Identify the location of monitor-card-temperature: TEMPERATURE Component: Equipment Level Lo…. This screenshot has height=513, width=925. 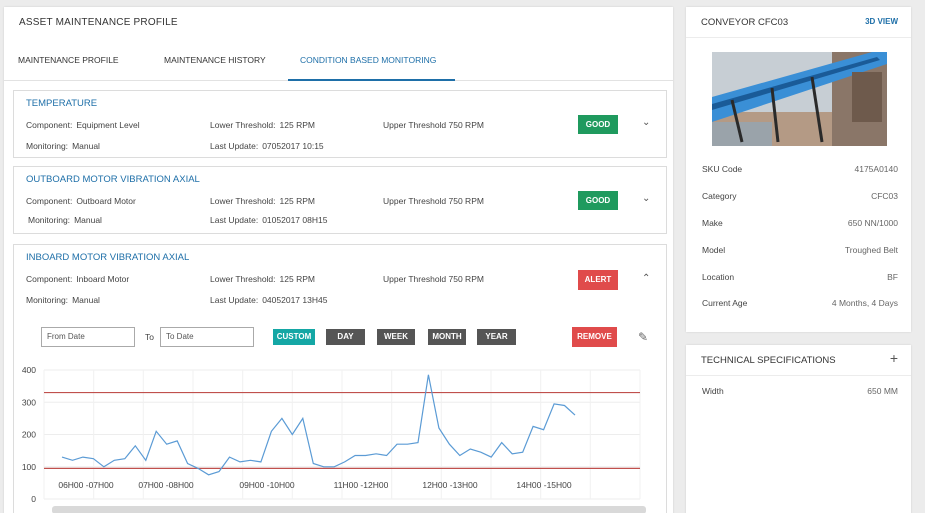
(340, 124).